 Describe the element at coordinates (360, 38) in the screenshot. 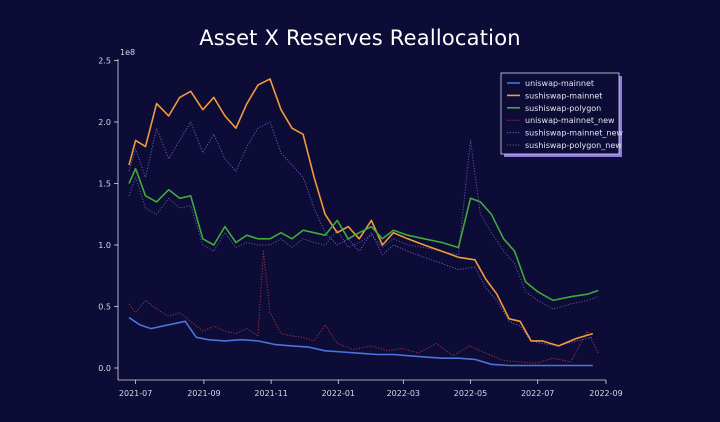

I see `chart-title: Asset X Reserves Reallocation` at that location.